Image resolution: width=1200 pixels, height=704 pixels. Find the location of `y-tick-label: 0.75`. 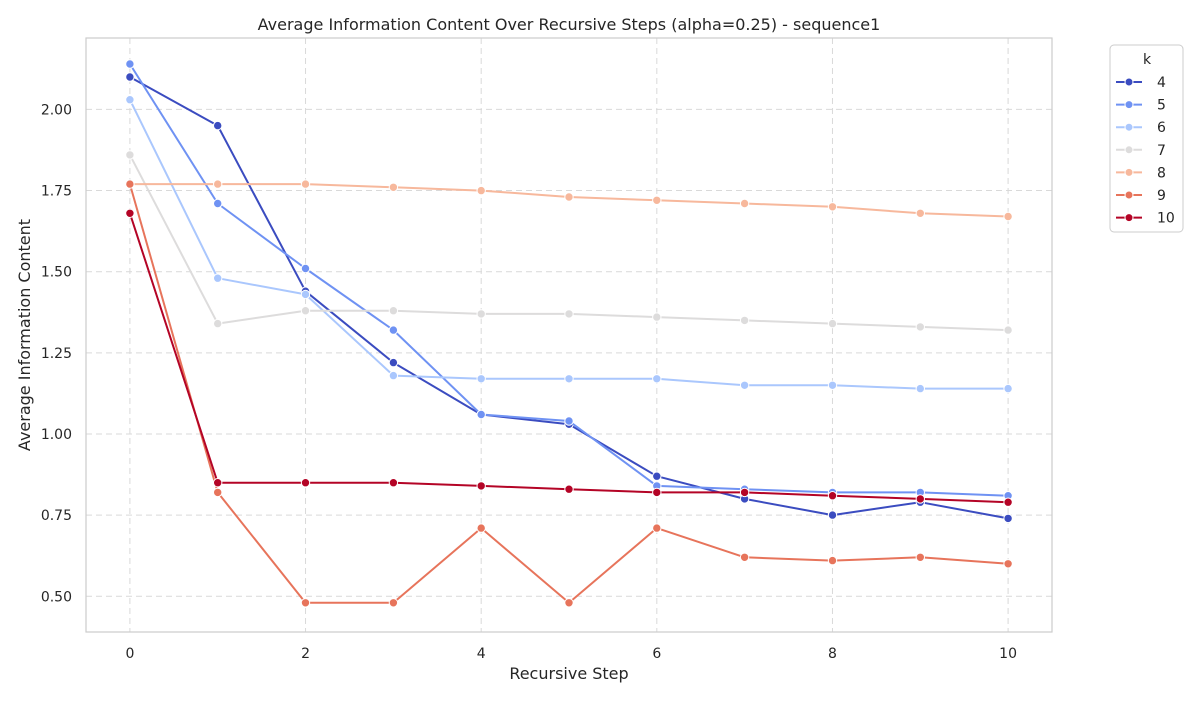

y-tick-label: 0.75 is located at coordinates (56, 516).